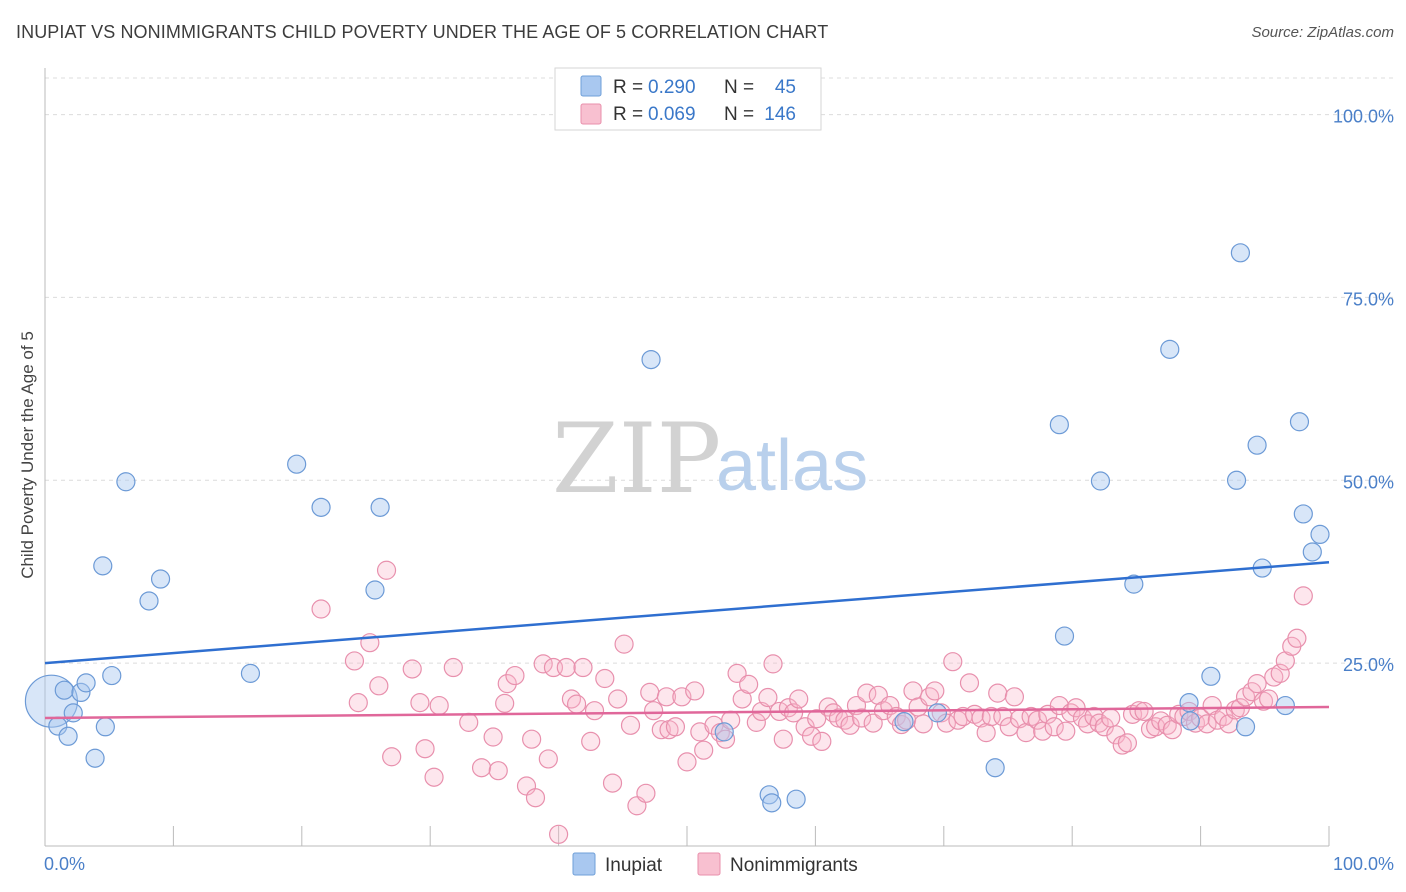 The image size is (1406, 892). Describe the element at coordinates (785, 87) in the screenshot. I see `legend-n-value-inupiat: 45` at that location.